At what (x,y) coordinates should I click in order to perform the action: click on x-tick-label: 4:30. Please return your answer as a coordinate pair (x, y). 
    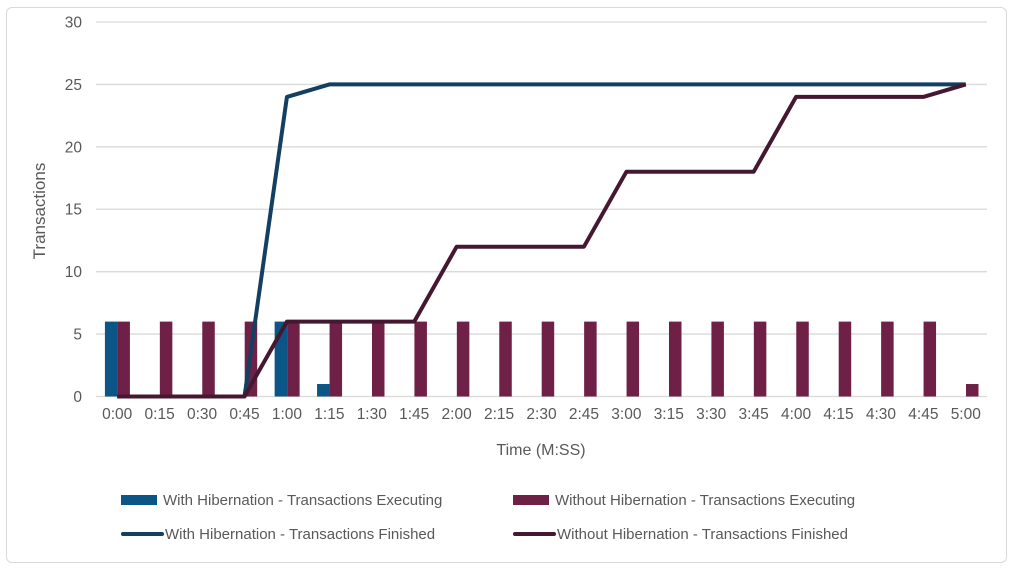
    Looking at the image, I should click on (881, 414).